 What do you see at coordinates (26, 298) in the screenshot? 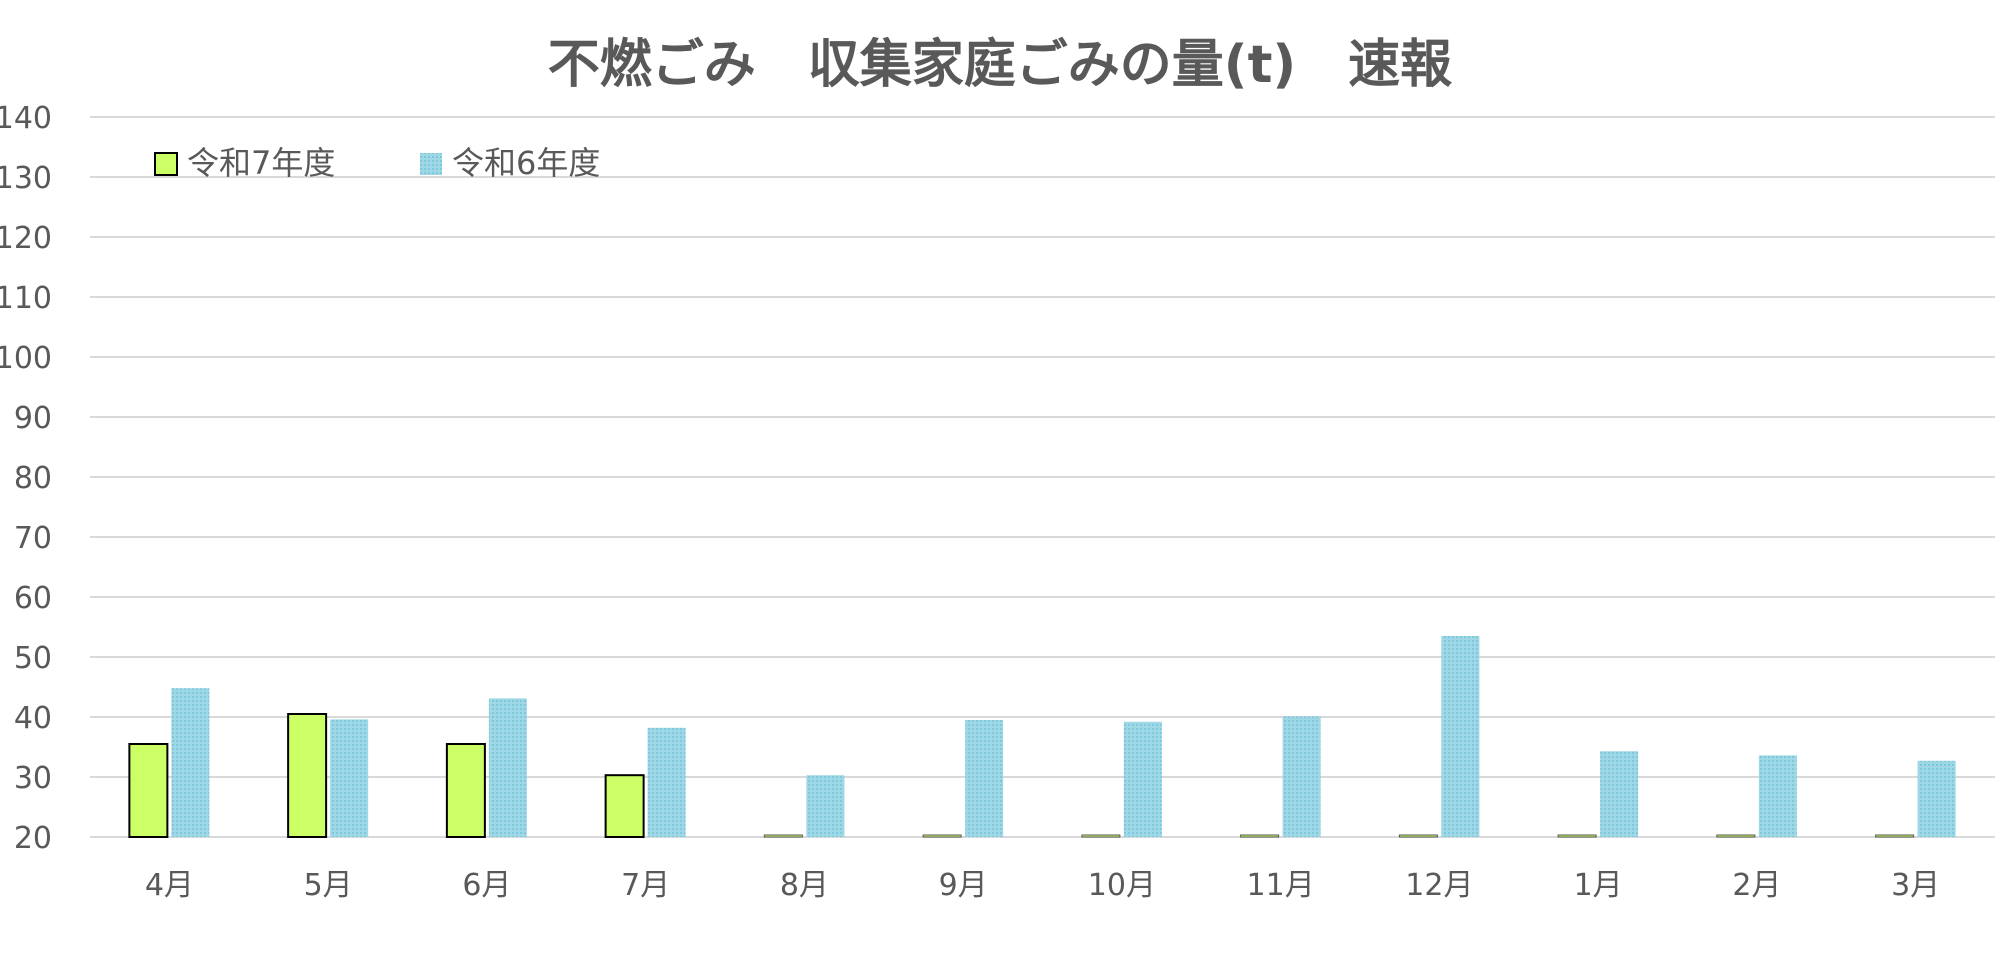
I see `y-tick-label: 110` at bounding box center [26, 298].